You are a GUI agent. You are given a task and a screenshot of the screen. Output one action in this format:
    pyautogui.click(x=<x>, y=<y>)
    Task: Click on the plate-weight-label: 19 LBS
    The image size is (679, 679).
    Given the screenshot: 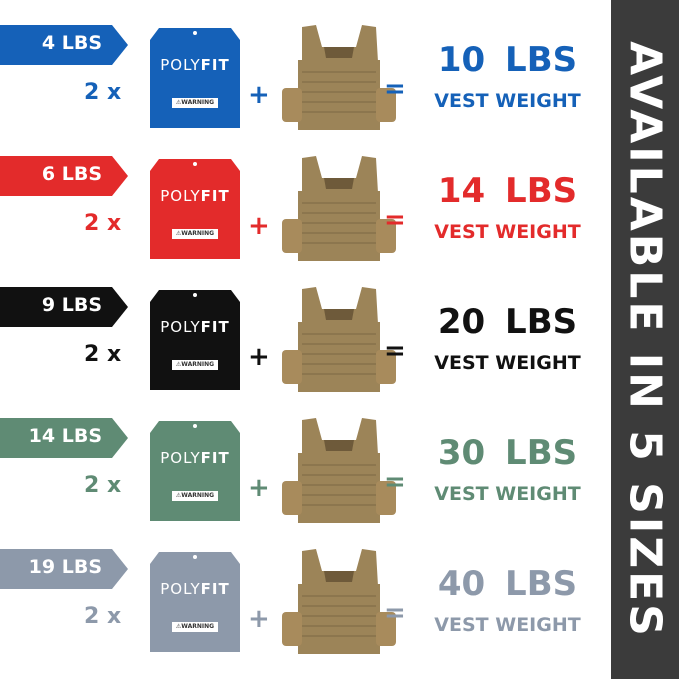 What is the action you would take?
    pyautogui.click(x=65, y=567)
    